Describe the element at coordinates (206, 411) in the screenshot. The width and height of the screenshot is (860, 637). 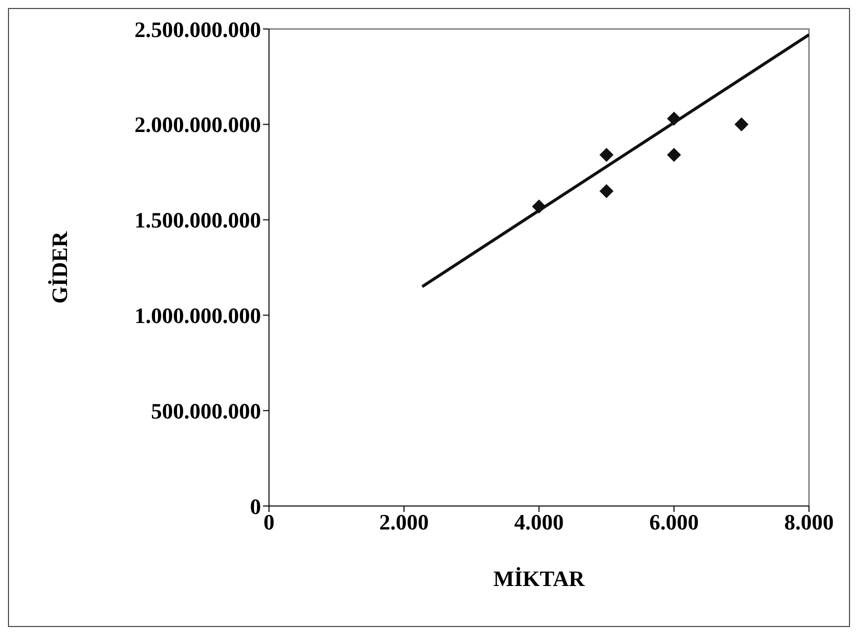
I see `y-tick-label: 500.000.000` at that location.